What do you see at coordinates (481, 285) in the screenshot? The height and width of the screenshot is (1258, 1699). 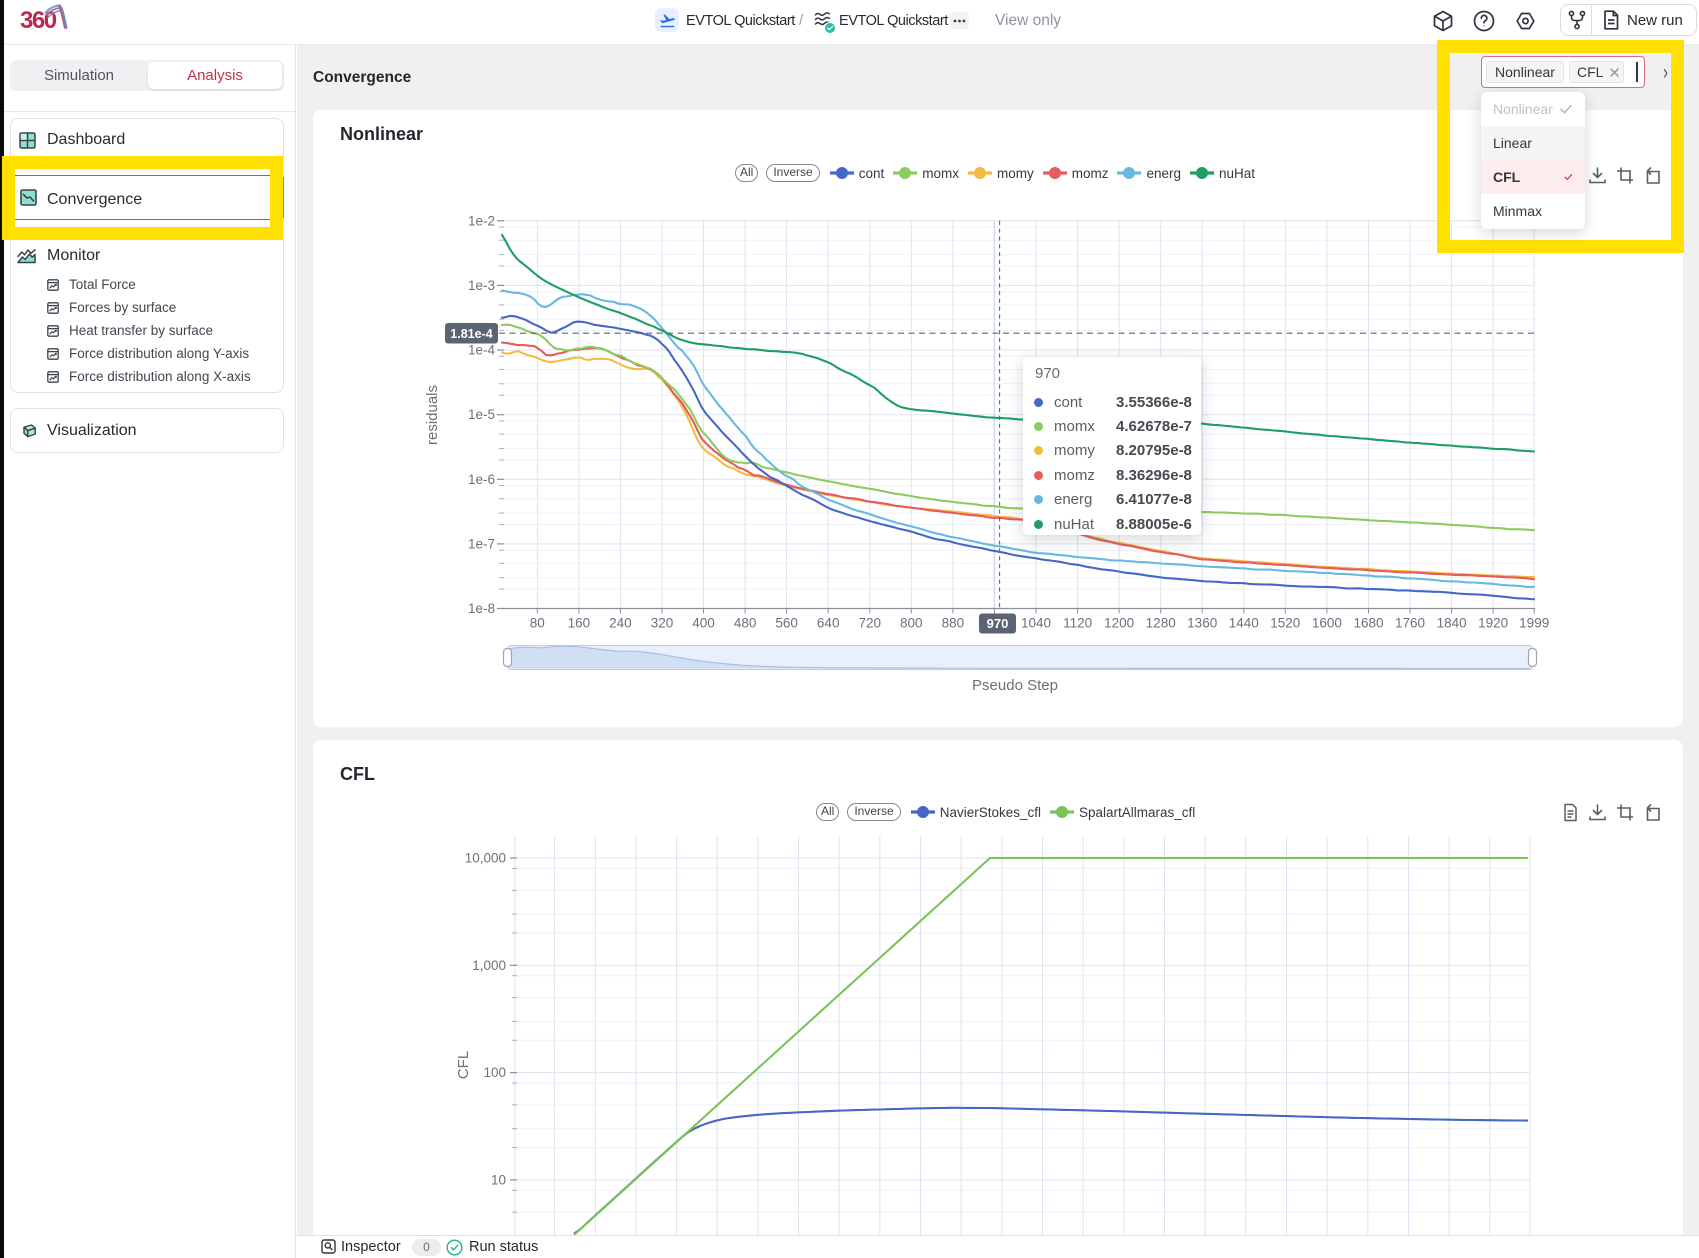 I see `svg-text: 1e-3` at bounding box center [481, 285].